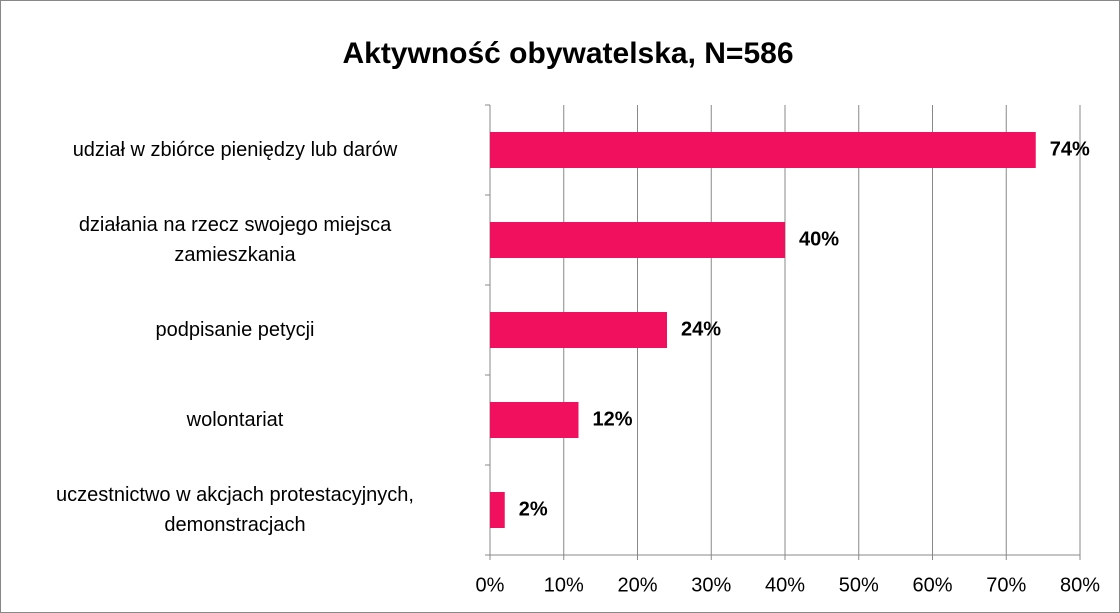 Image resolution: width=1120 pixels, height=613 pixels. Describe the element at coordinates (235, 330) in the screenshot. I see `y-tick-label: podpisanie petycji` at that location.